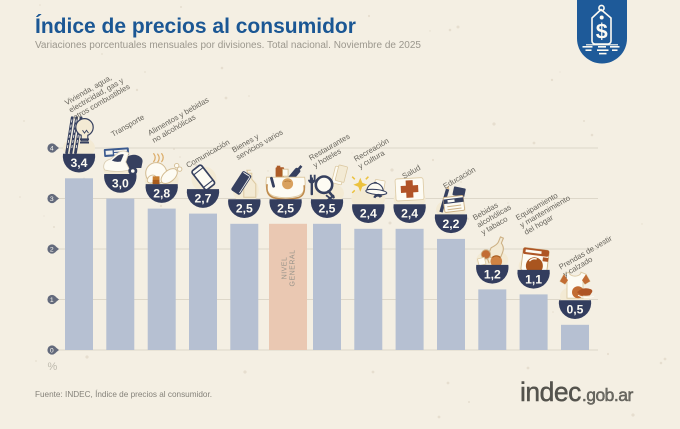  What do you see at coordinates (492, 274) in the screenshot?
I see `svg-text: 1,2` at bounding box center [492, 274].